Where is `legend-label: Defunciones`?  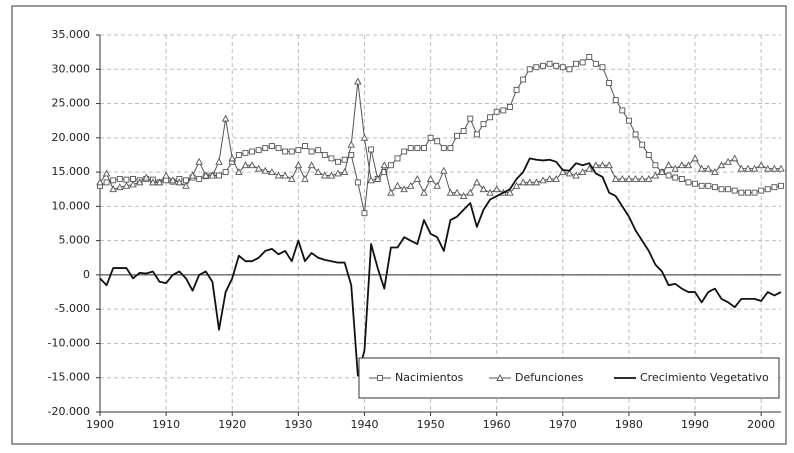
legend-label: Defunciones is located at coordinates (549, 377).